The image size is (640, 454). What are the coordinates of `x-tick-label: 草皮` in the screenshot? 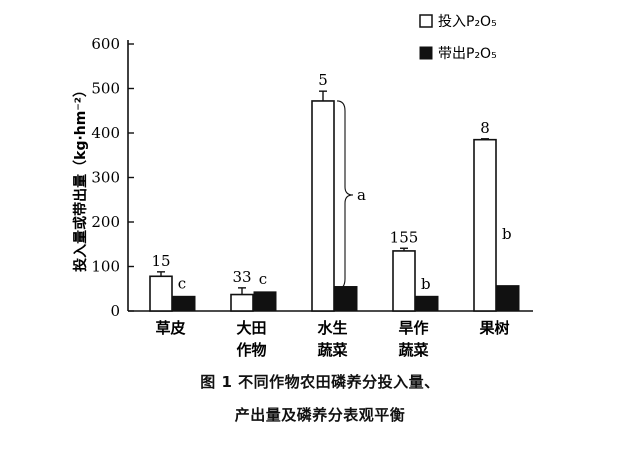 It's located at (170, 328).